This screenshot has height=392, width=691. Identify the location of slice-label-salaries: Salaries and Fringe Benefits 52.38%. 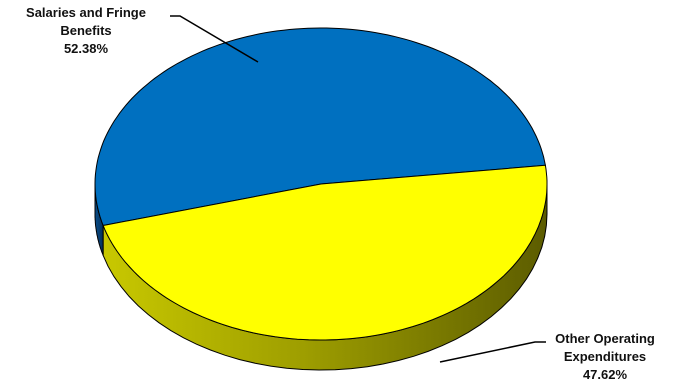
(86, 31).